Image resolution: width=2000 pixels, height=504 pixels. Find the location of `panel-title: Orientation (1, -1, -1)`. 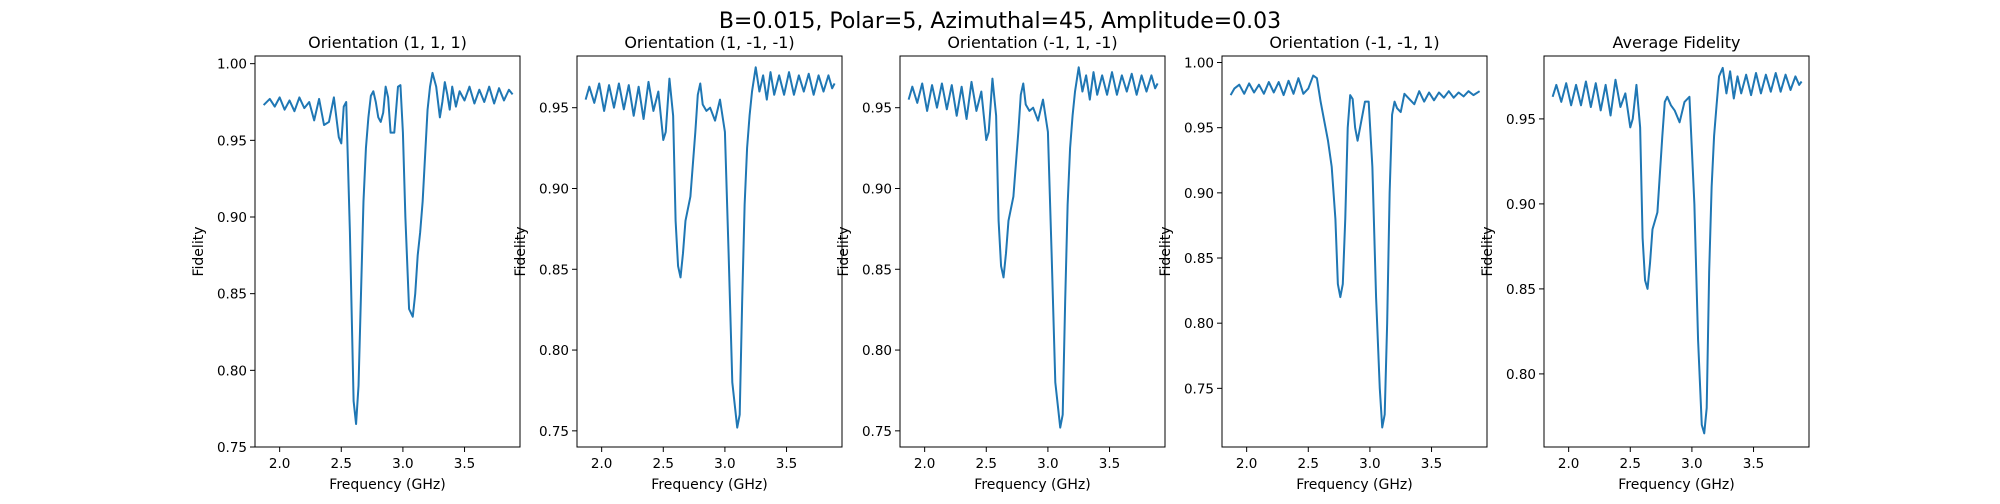

panel-title: Orientation (1, -1, -1) is located at coordinates (709, 42).